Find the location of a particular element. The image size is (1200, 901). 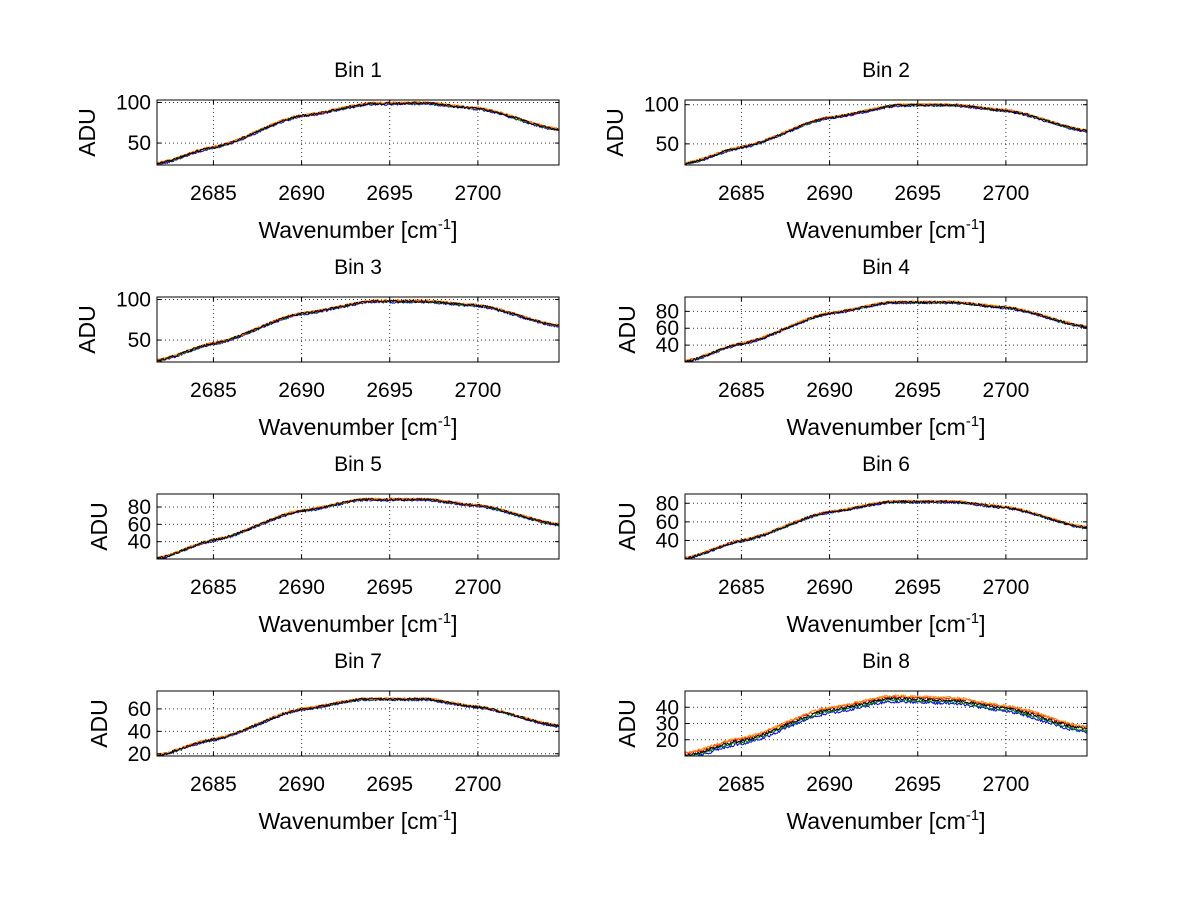

panel-6-xlabel-end: ] is located at coordinates (982, 624).